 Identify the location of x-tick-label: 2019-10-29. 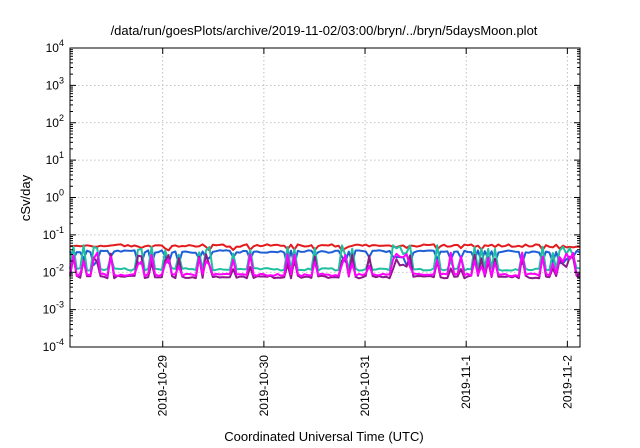
(163, 386).